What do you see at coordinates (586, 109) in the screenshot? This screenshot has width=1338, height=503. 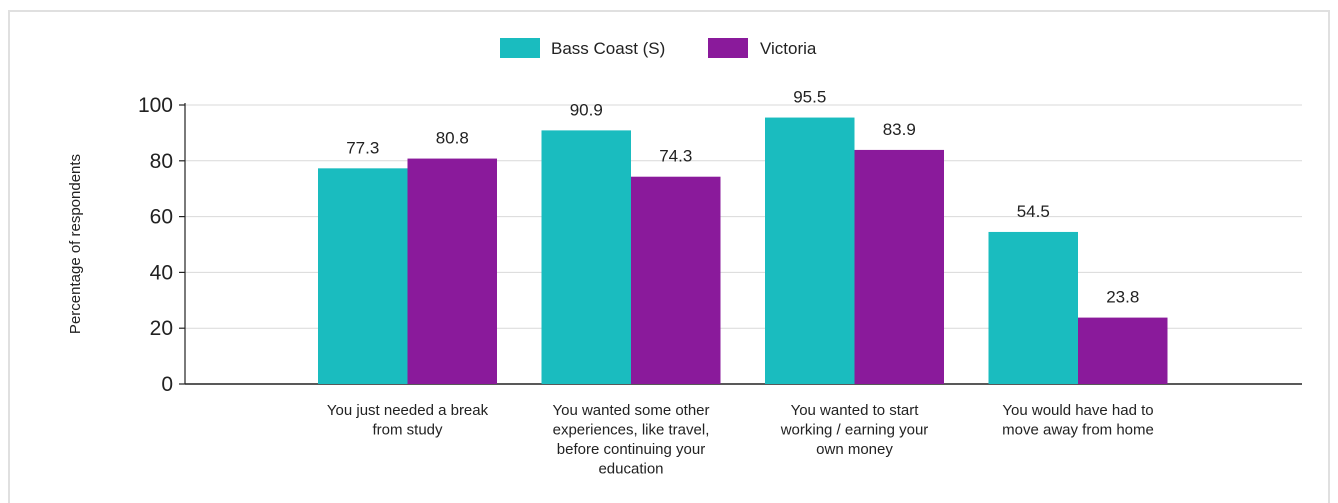 I see `data-label: 90.9` at bounding box center [586, 109].